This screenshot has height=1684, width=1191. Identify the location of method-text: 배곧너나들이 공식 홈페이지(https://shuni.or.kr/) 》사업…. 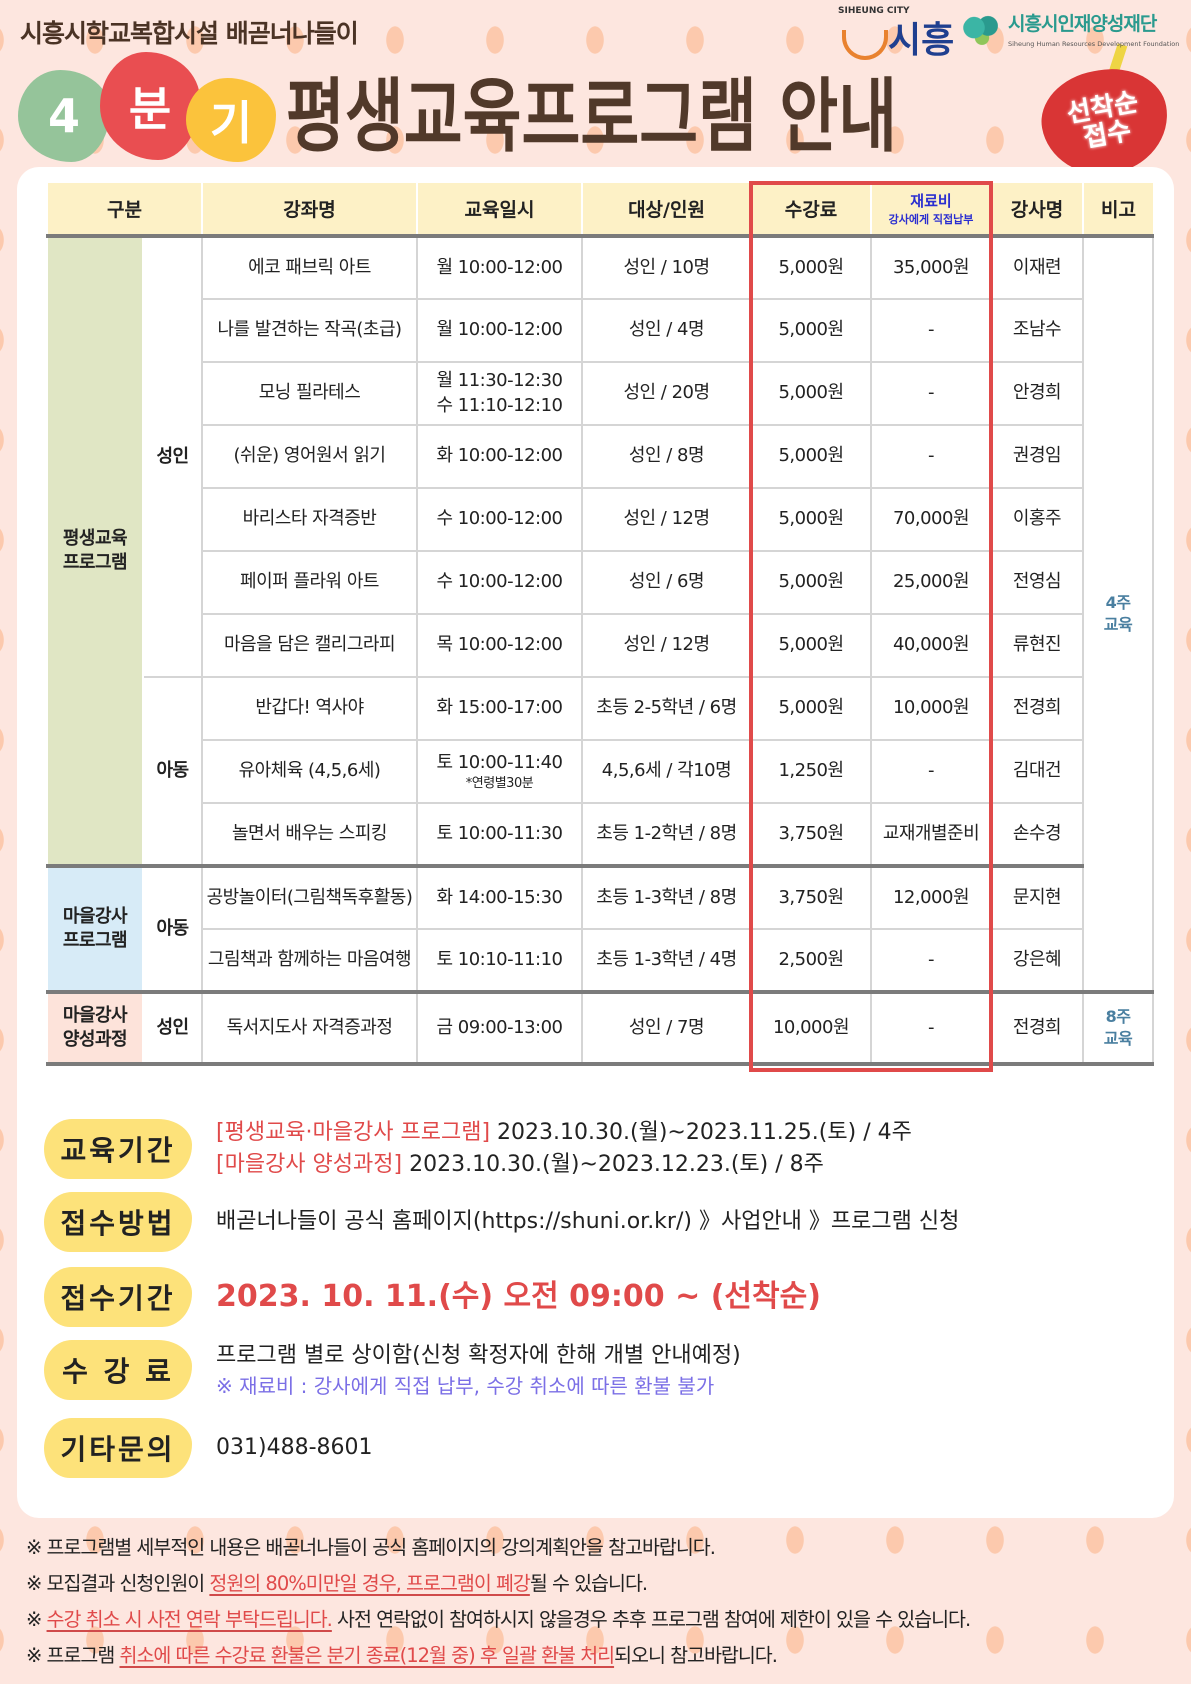
(588, 1222).